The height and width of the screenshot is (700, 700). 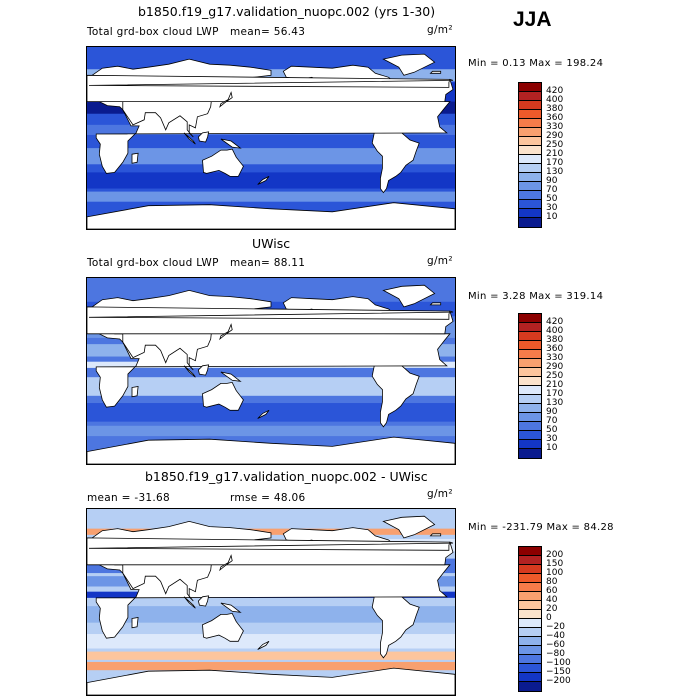 I want to click on map-panel, so click(x=271, y=371).